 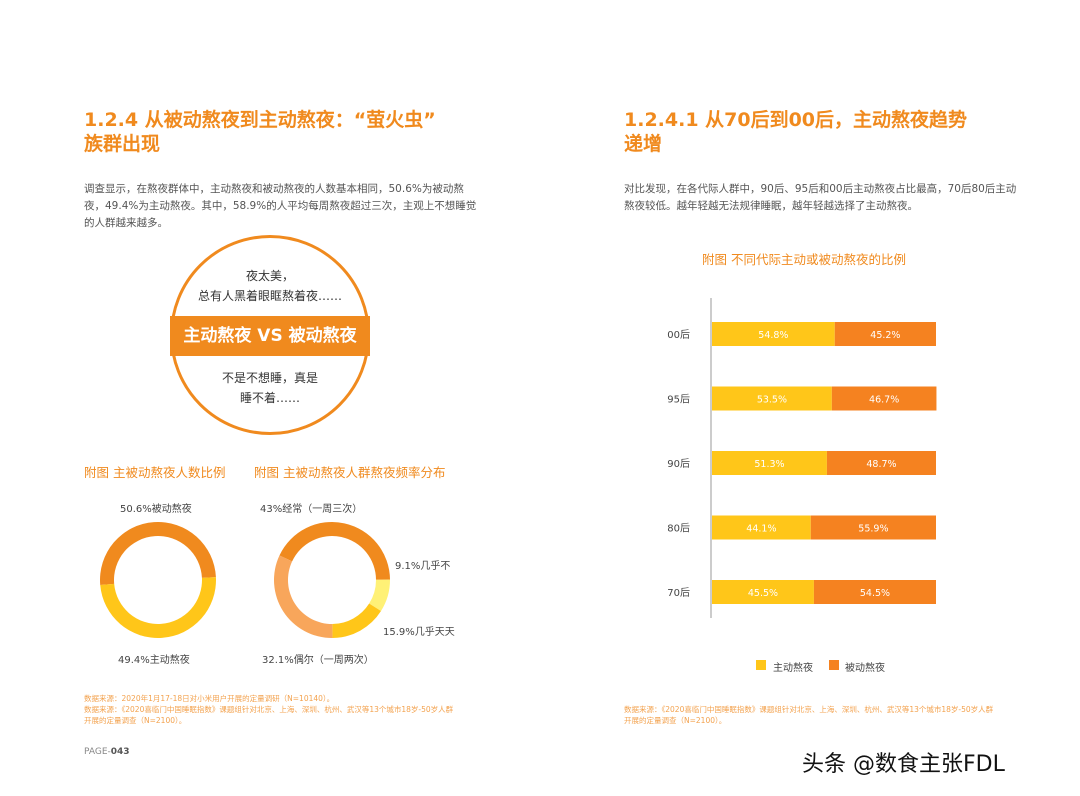 I want to click on bar-data-label: 46.7%, so click(x=884, y=400).